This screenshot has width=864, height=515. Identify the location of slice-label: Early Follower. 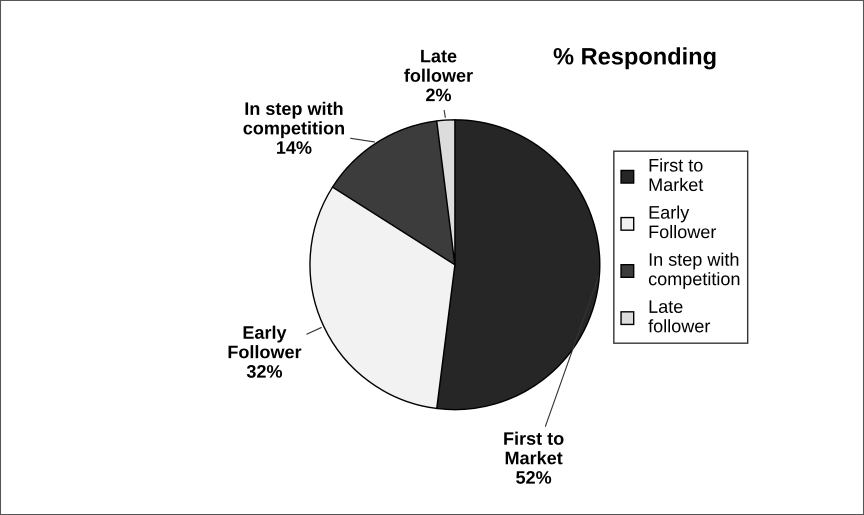
(265, 342).